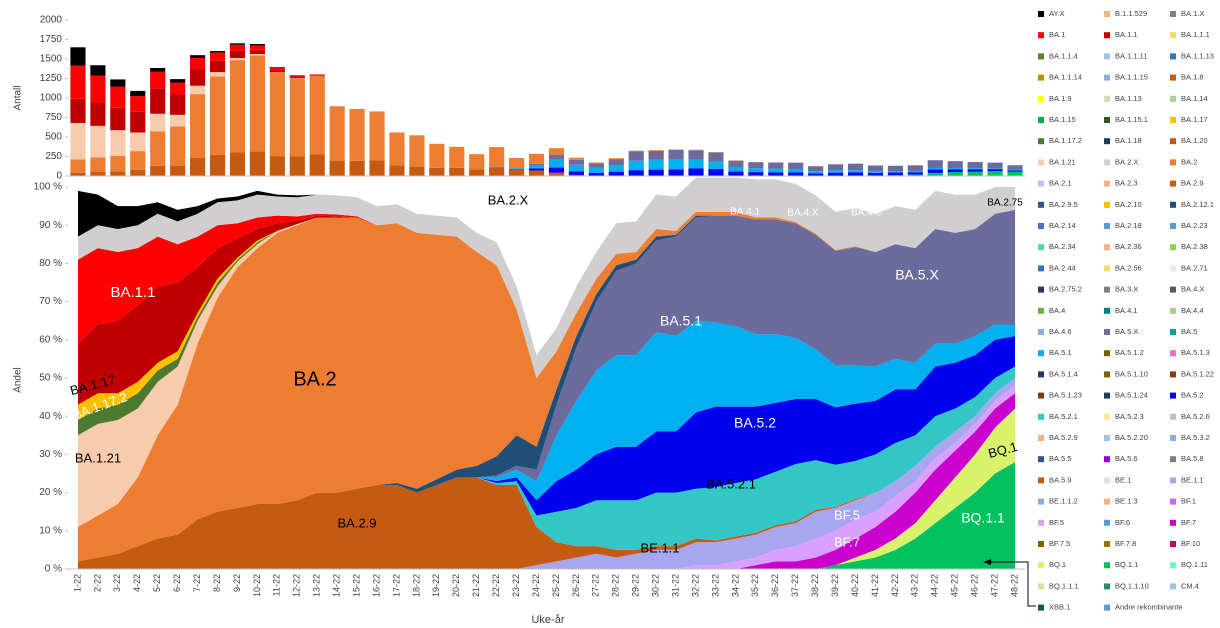 The height and width of the screenshot is (628, 1220). Describe the element at coordinates (51, 98) in the screenshot. I see `y2-tick-label: 1000` at that location.